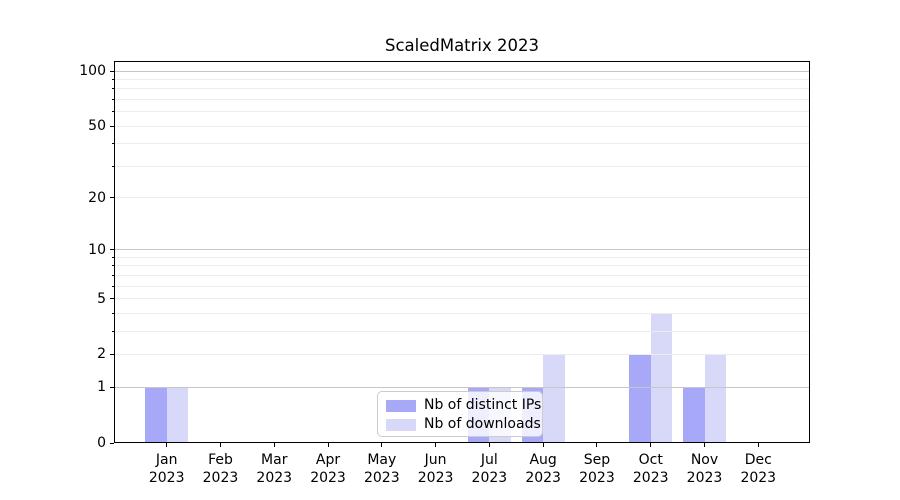  Describe the element at coordinates (101, 443) in the screenshot. I see `y-tick-label: 0` at that location.